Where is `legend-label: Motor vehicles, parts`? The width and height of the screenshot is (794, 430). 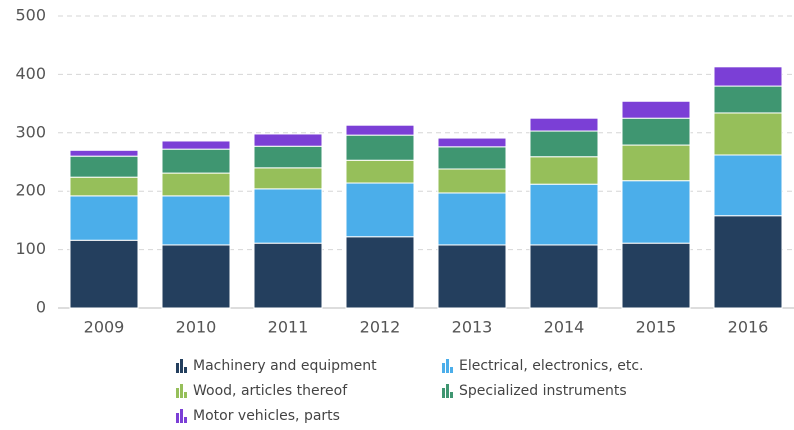
legend-label: Motor vehicles, parts is located at coordinates (266, 416).